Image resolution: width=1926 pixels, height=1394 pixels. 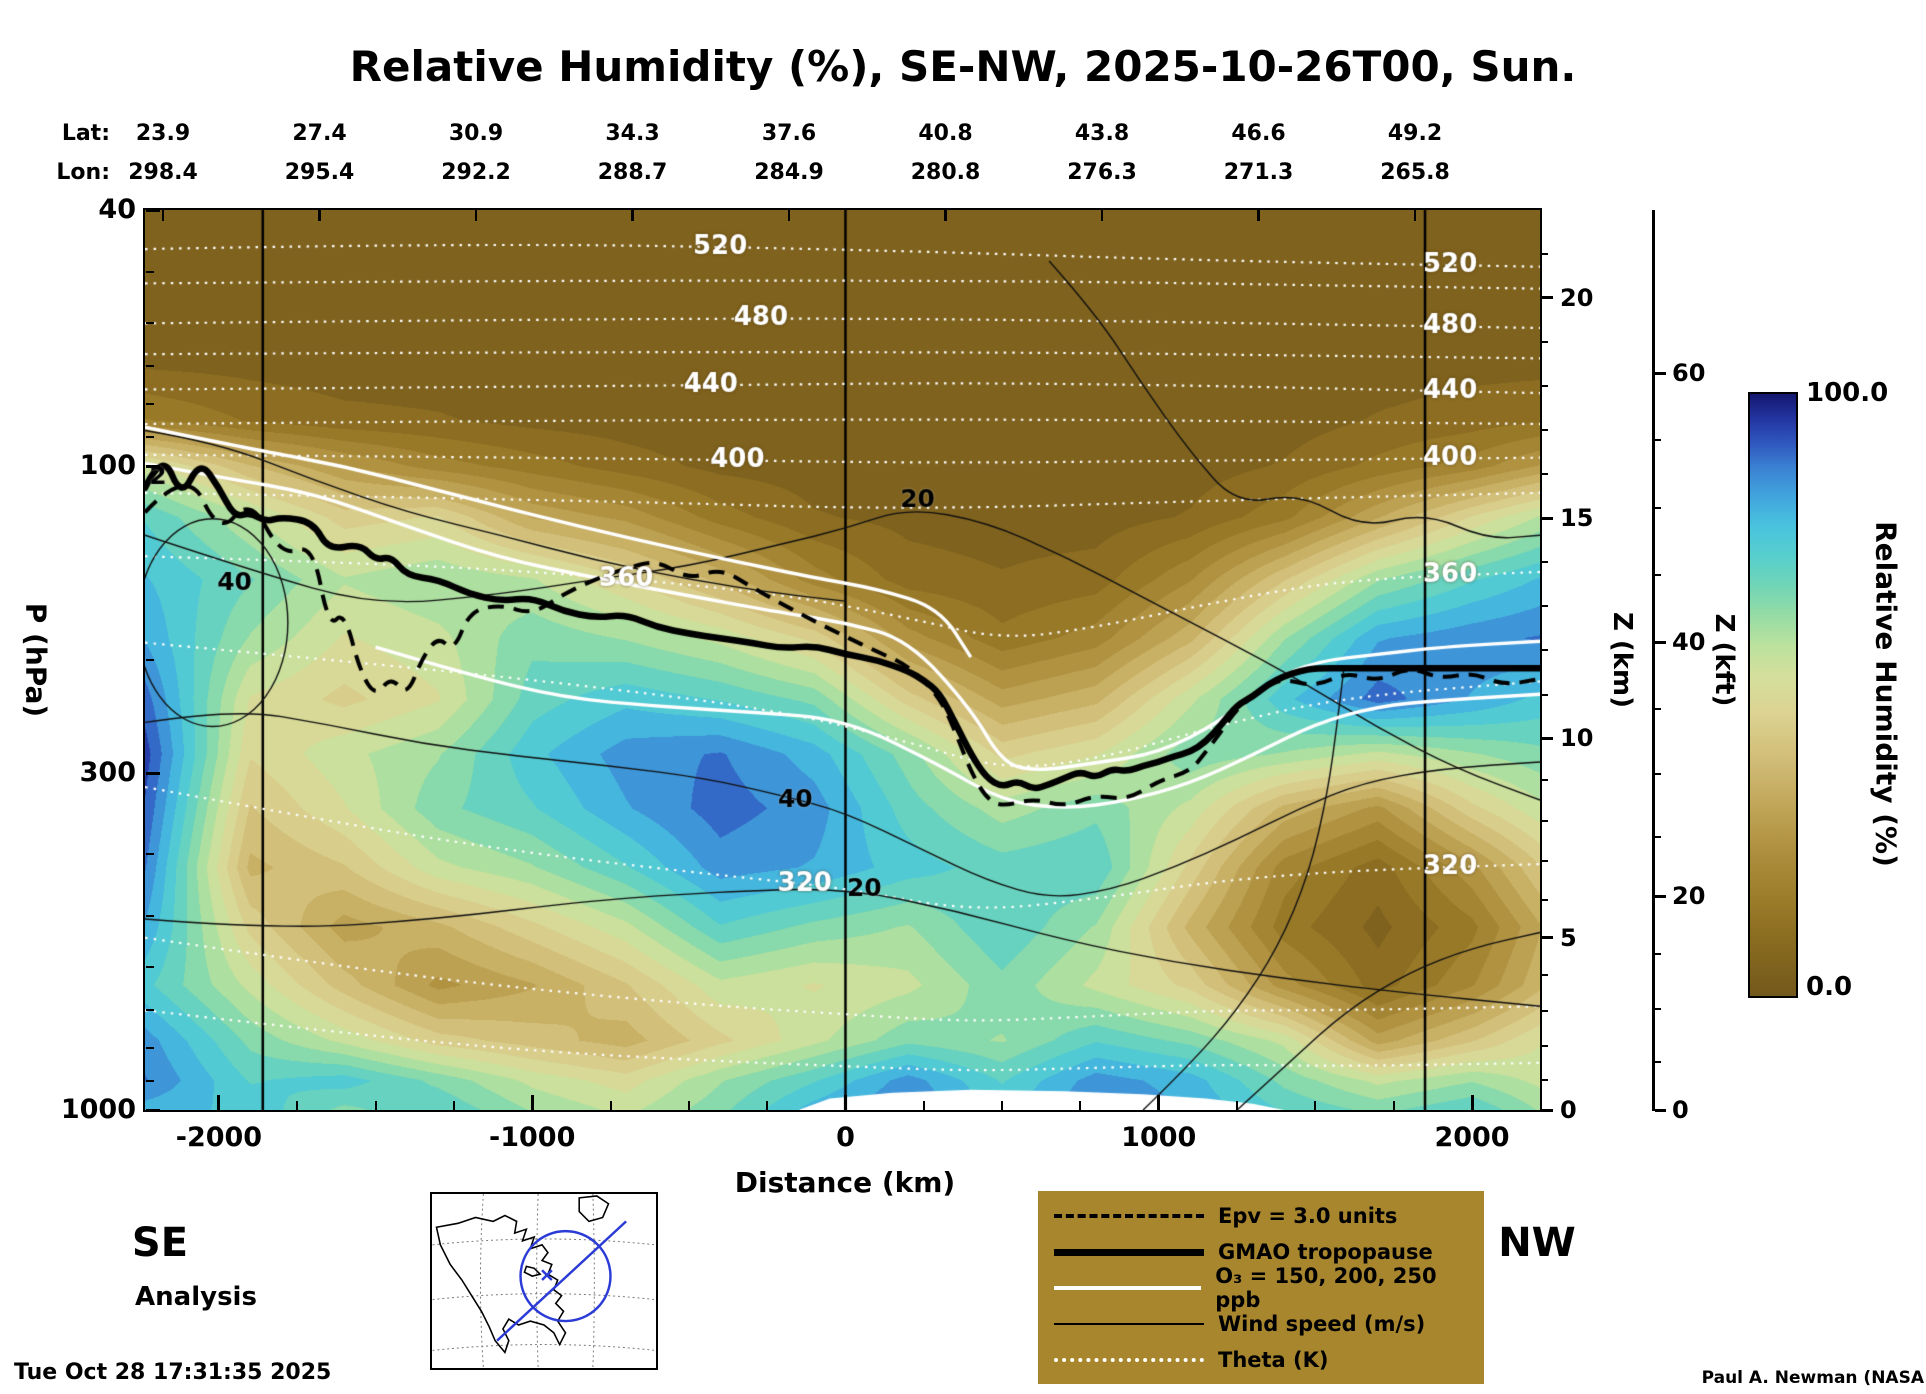 I want to click on z-kft-axis-line, so click(x=1653, y=660).